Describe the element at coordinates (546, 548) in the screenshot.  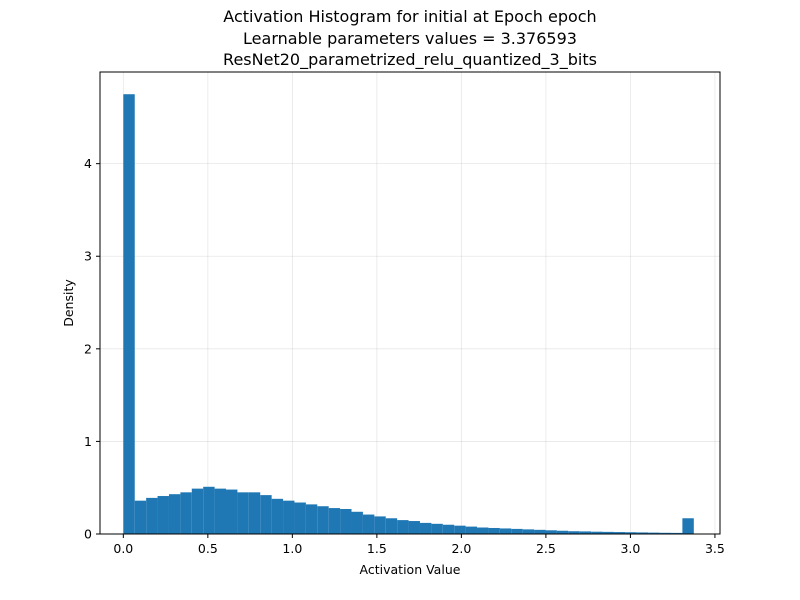
I see `x-tick-label: 2.5` at that location.